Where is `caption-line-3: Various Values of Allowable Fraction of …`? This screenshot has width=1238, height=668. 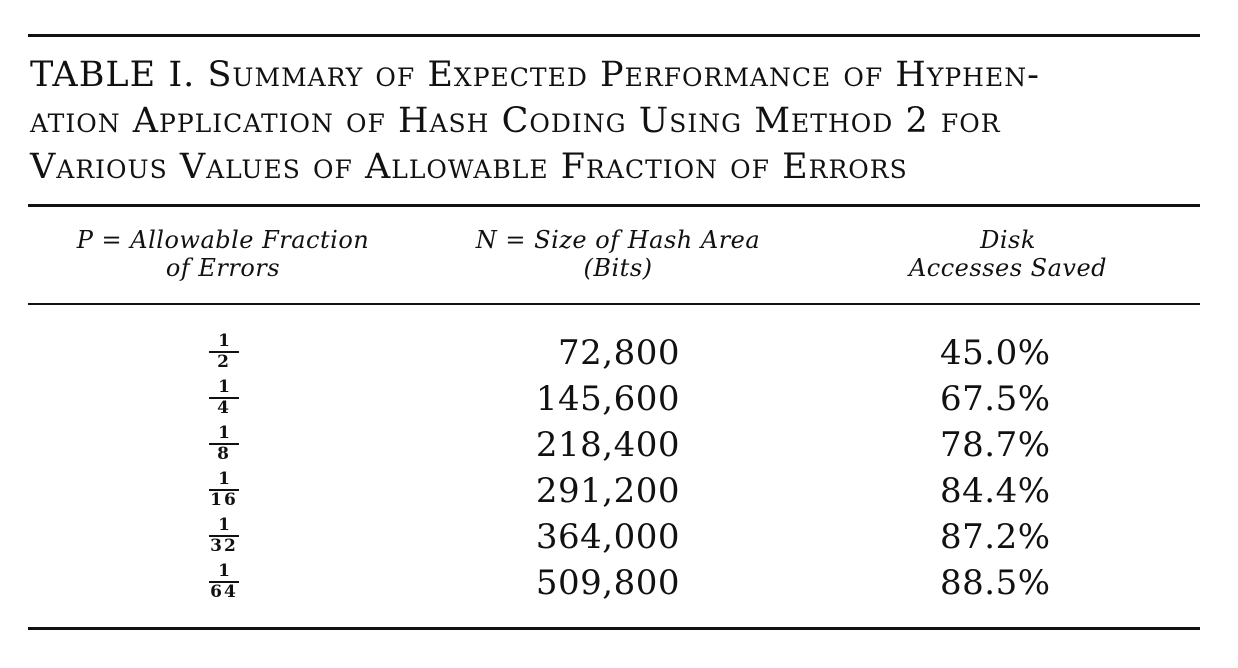
caption-line-3: Various Values of Allowable Fraction of … is located at coordinates (469, 167).